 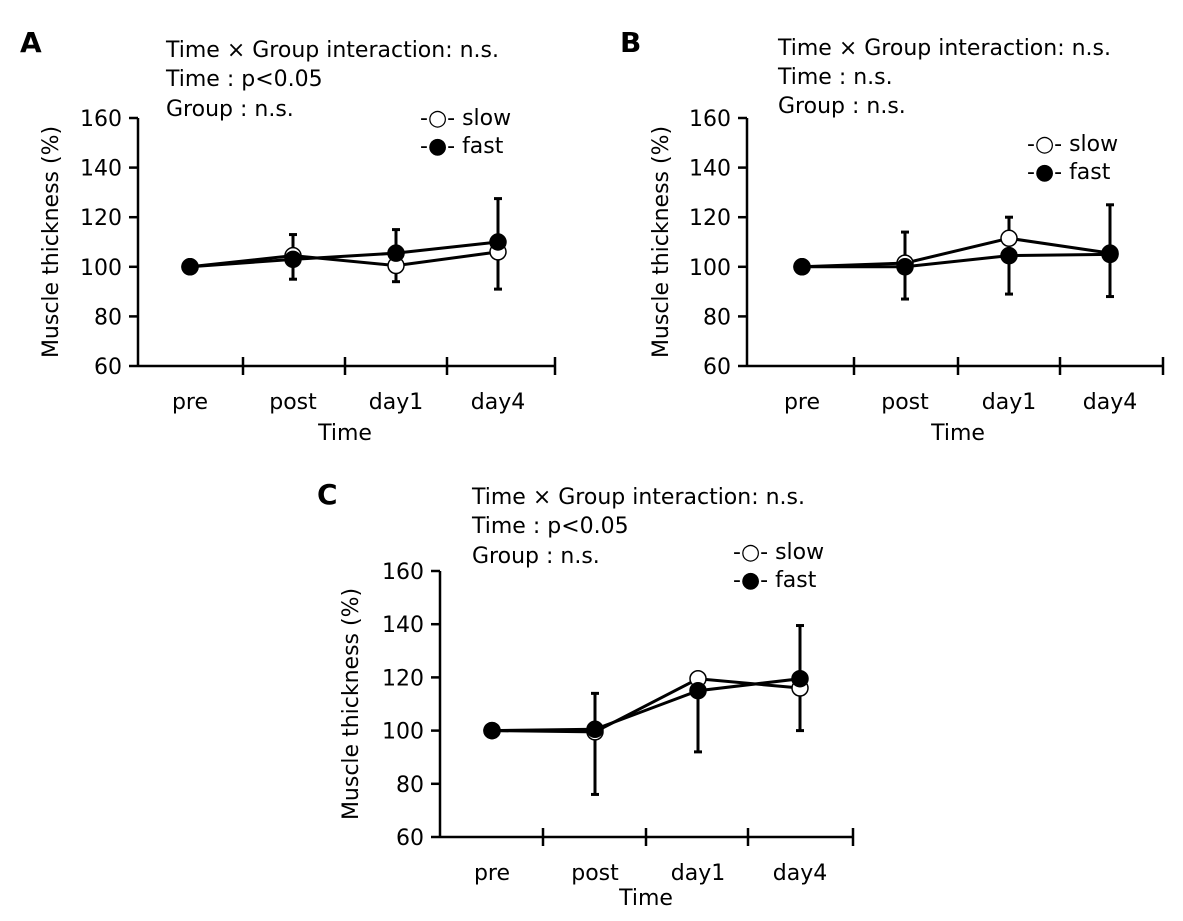 I want to click on panel-b-y-tick-label: 60, so click(x=717, y=367).